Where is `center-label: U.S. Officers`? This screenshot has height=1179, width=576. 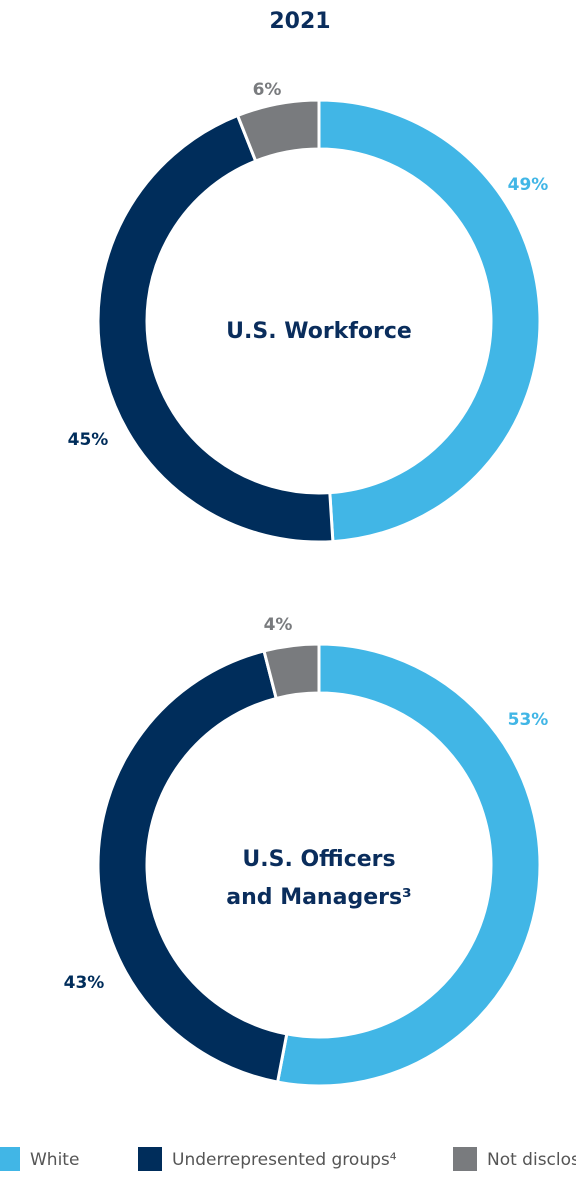 center-label: U.S. Officers is located at coordinates (318, 859).